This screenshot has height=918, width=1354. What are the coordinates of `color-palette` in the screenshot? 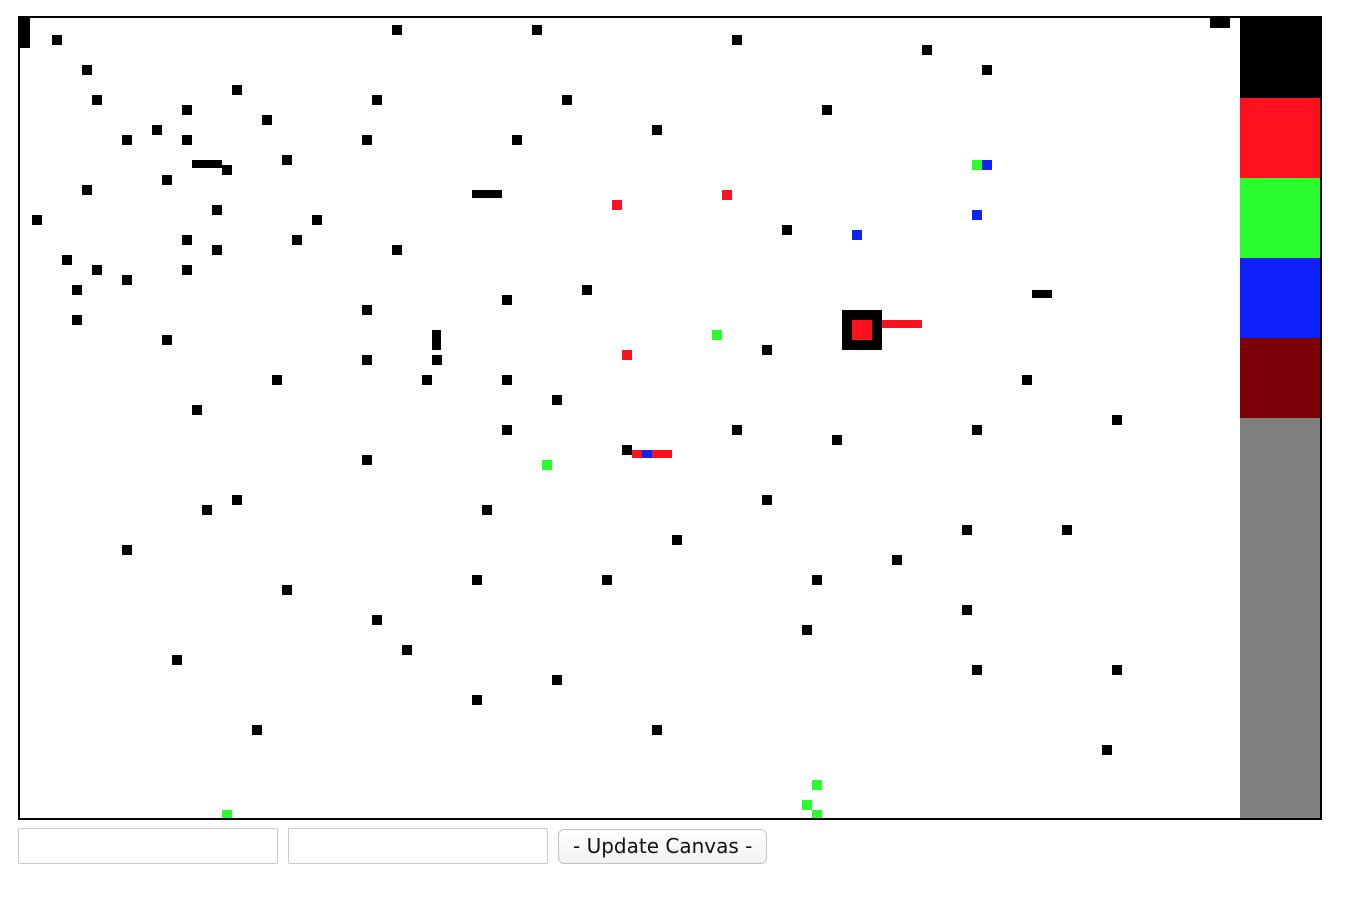 It's located at (1280, 418).